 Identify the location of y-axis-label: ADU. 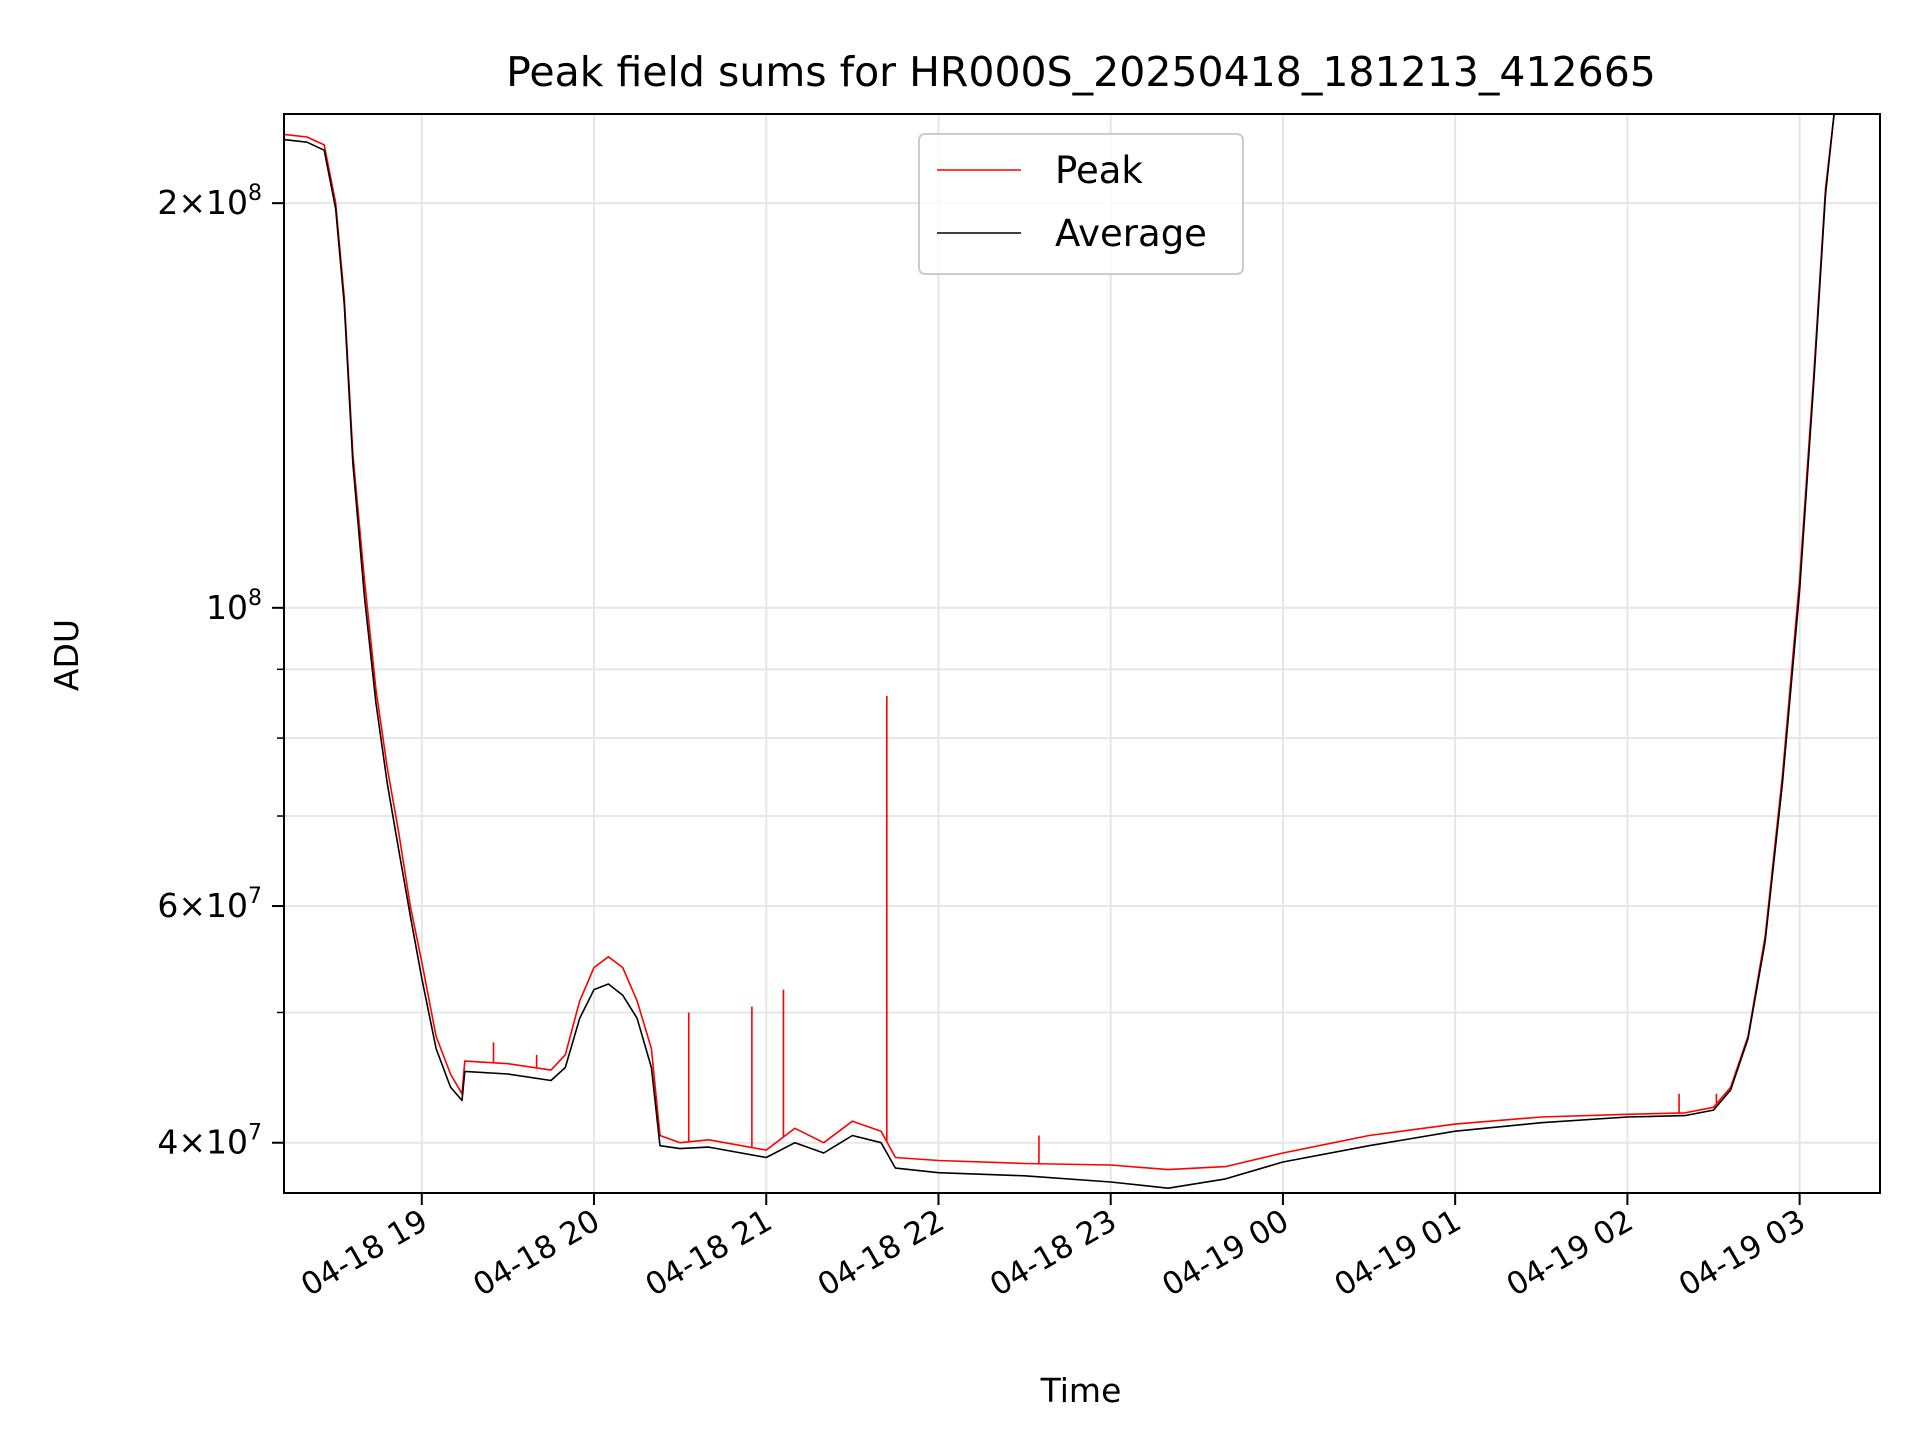
(66, 655).